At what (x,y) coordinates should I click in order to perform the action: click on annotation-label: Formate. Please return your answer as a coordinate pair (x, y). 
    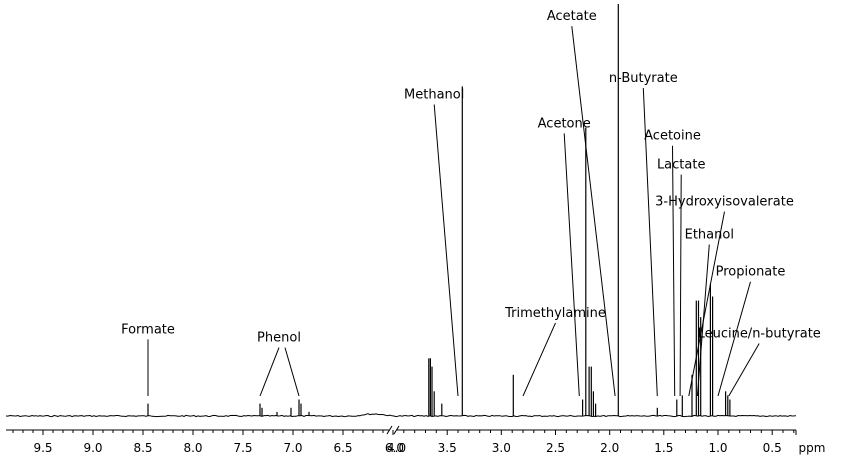
    Looking at the image, I should click on (148, 329).